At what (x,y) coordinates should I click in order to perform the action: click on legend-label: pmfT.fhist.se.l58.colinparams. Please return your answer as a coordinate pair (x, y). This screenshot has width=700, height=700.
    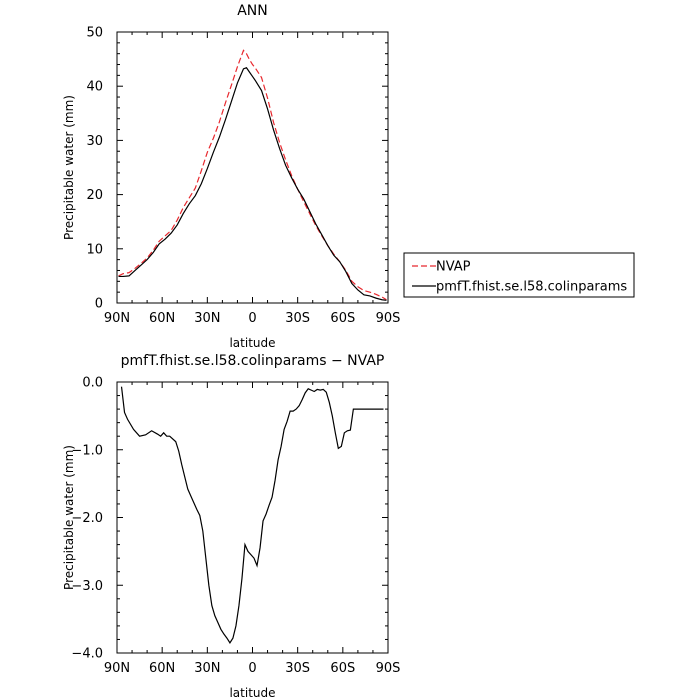
    Looking at the image, I should click on (531, 287).